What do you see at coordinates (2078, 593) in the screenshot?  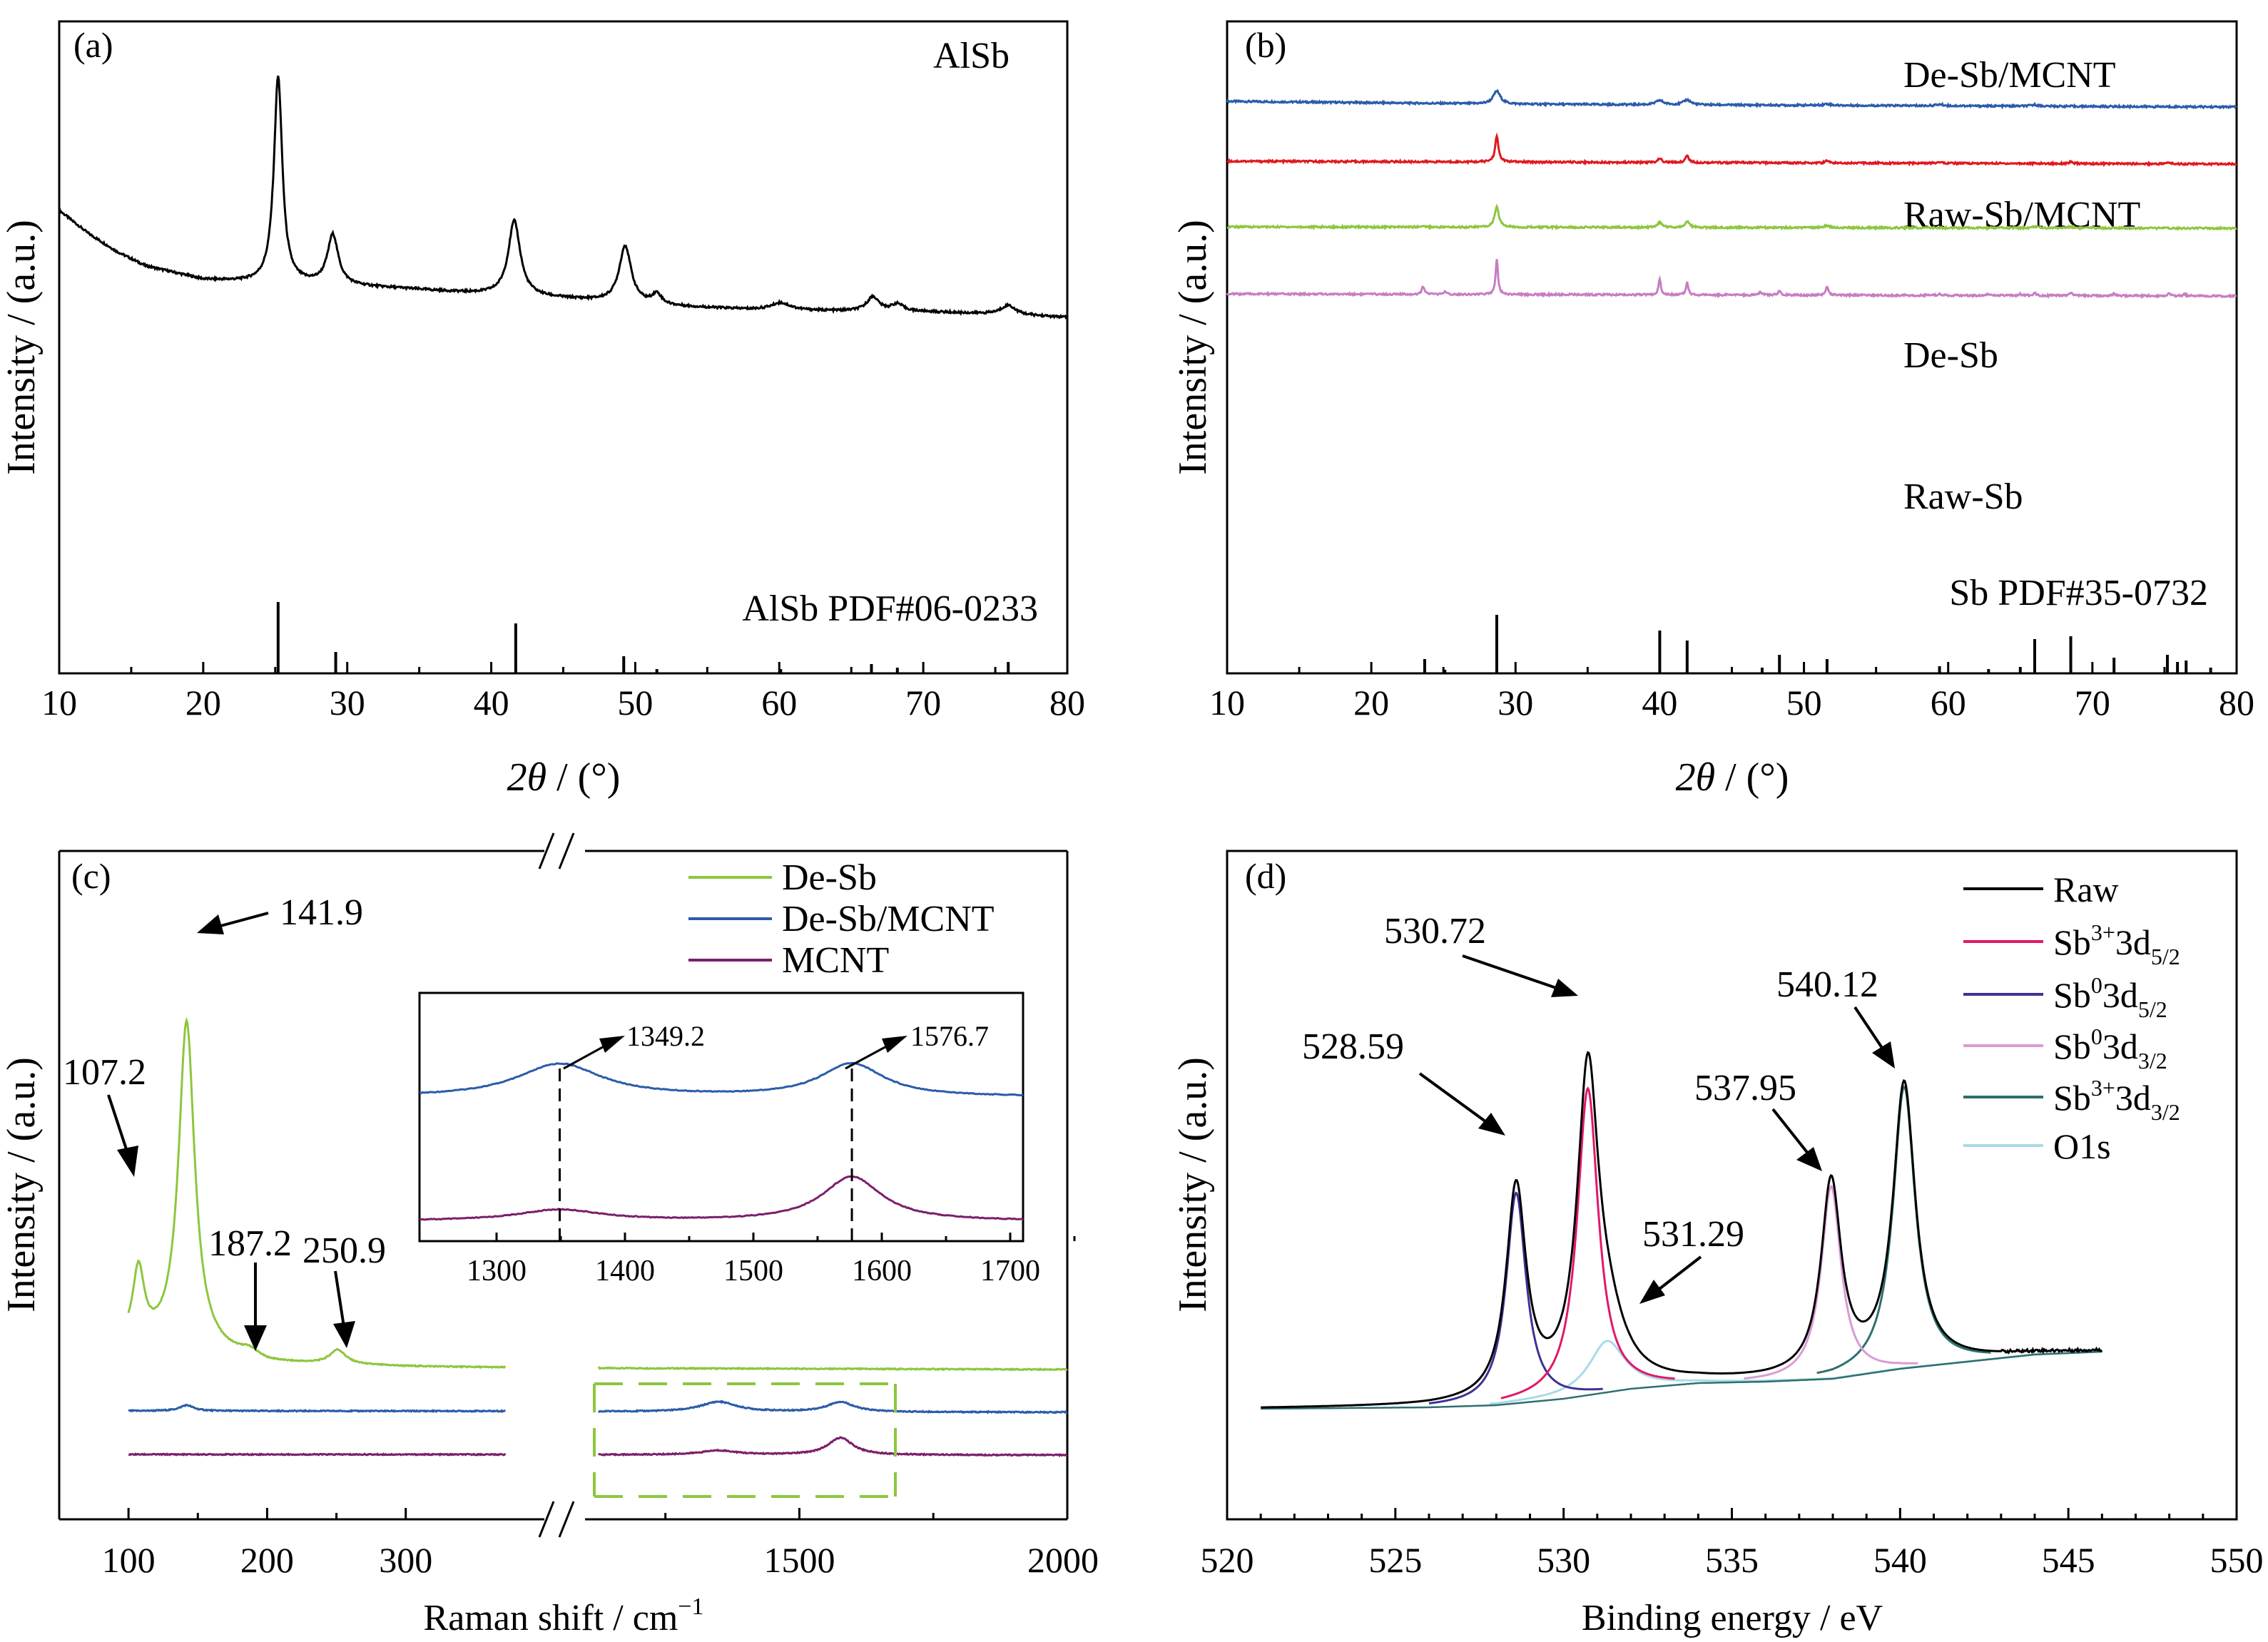 I see `reference-label: Sb PDF#35-0732` at bounding box center [2078, 593].